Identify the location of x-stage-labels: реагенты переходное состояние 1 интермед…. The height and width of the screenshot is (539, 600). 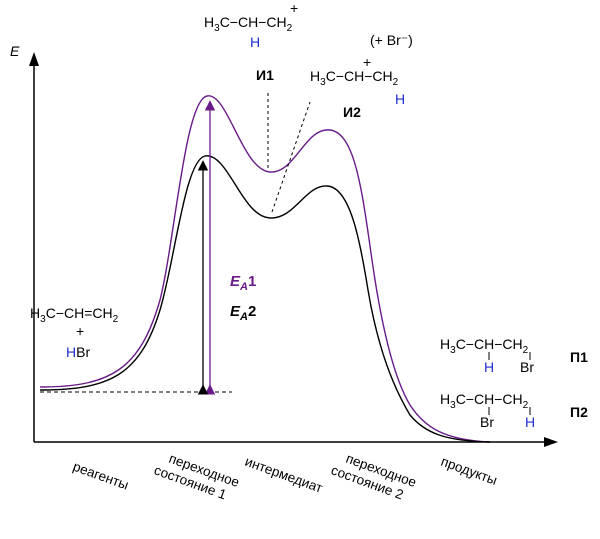
(285, 476).